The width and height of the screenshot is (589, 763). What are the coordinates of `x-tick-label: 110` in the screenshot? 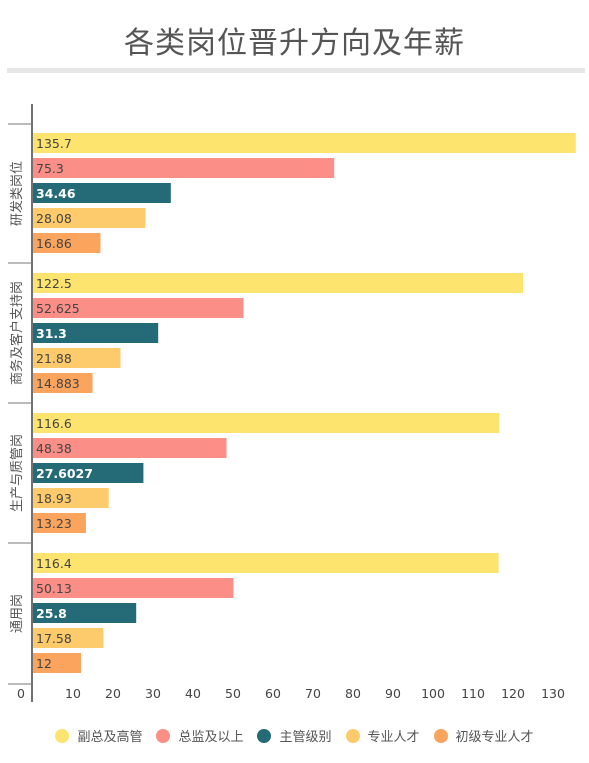 It's located at (473, 693).